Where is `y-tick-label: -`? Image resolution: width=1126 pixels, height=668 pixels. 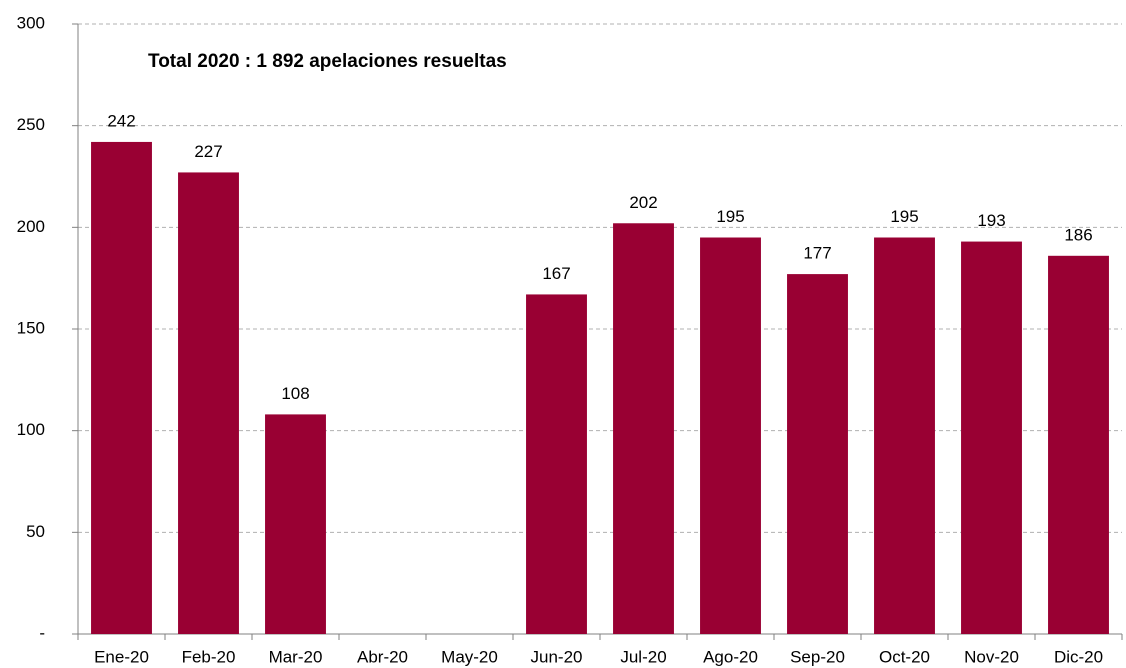 y-tick-label: - is located at coordinates (42, 632).